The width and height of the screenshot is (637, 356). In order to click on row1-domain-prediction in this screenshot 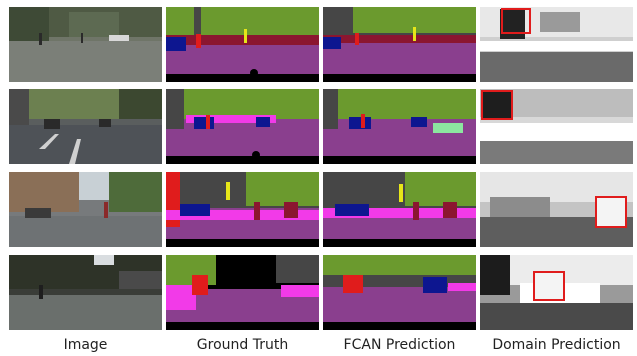, I will do `click(556, 44)`.